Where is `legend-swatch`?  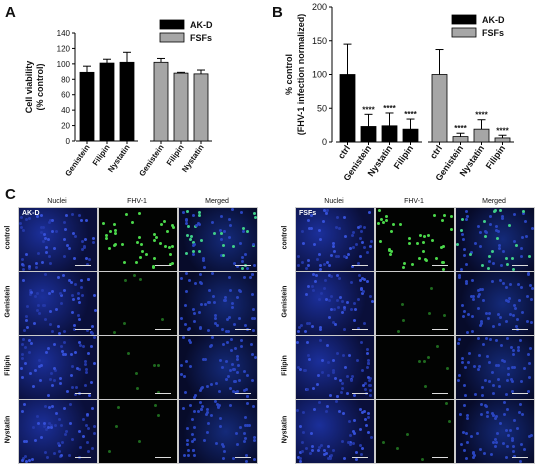
legend-swatch is located at coordinates (172, 37).